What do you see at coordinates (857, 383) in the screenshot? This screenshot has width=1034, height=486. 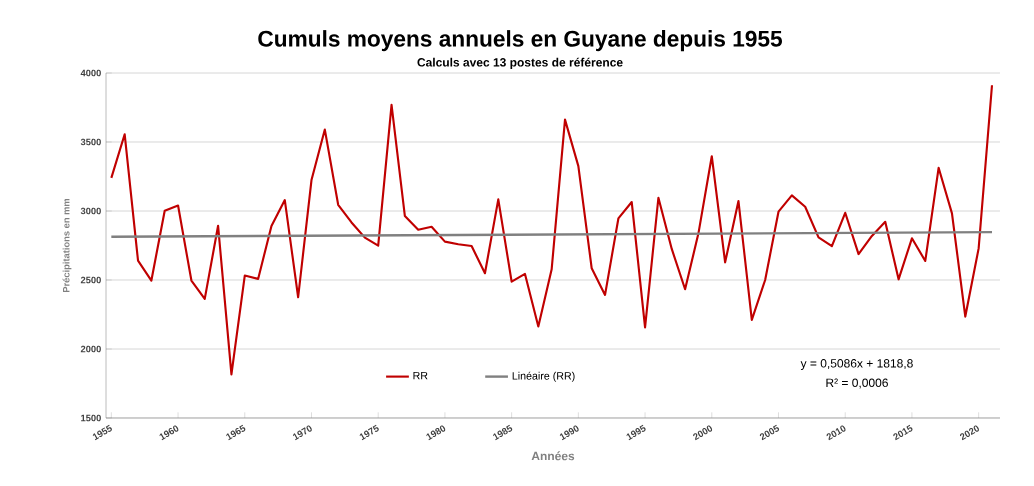 I see `annotation: R² = 0,0006` at bounding box center [857, 383].